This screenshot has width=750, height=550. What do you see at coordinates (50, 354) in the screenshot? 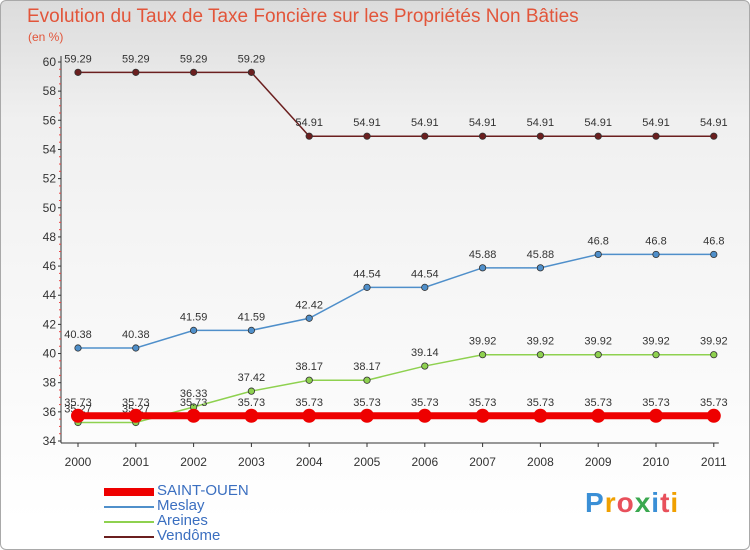
I see `y-tick-label: 40` at bounding box center [50, 354].